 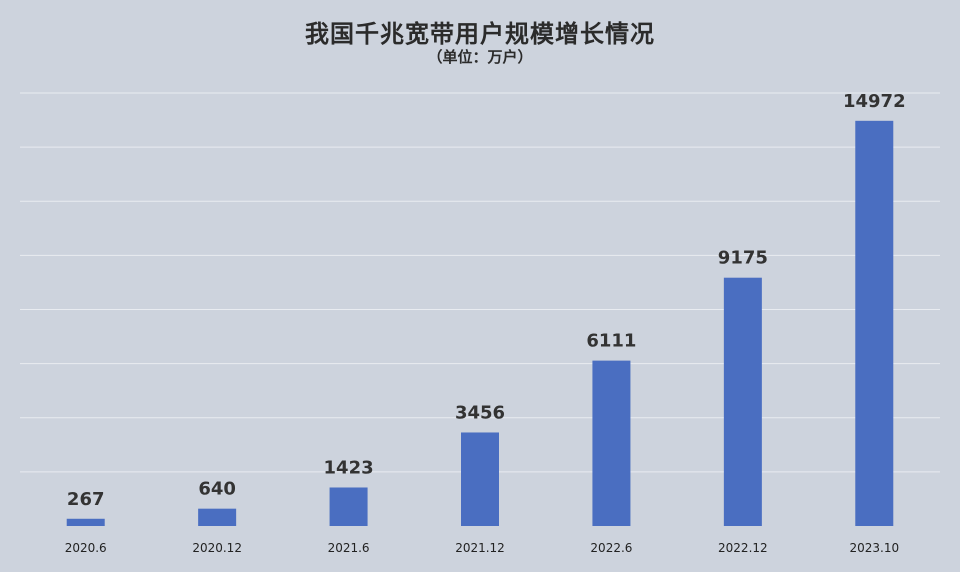 I want to click on bar-2020.6, so click(x=85, y=522).